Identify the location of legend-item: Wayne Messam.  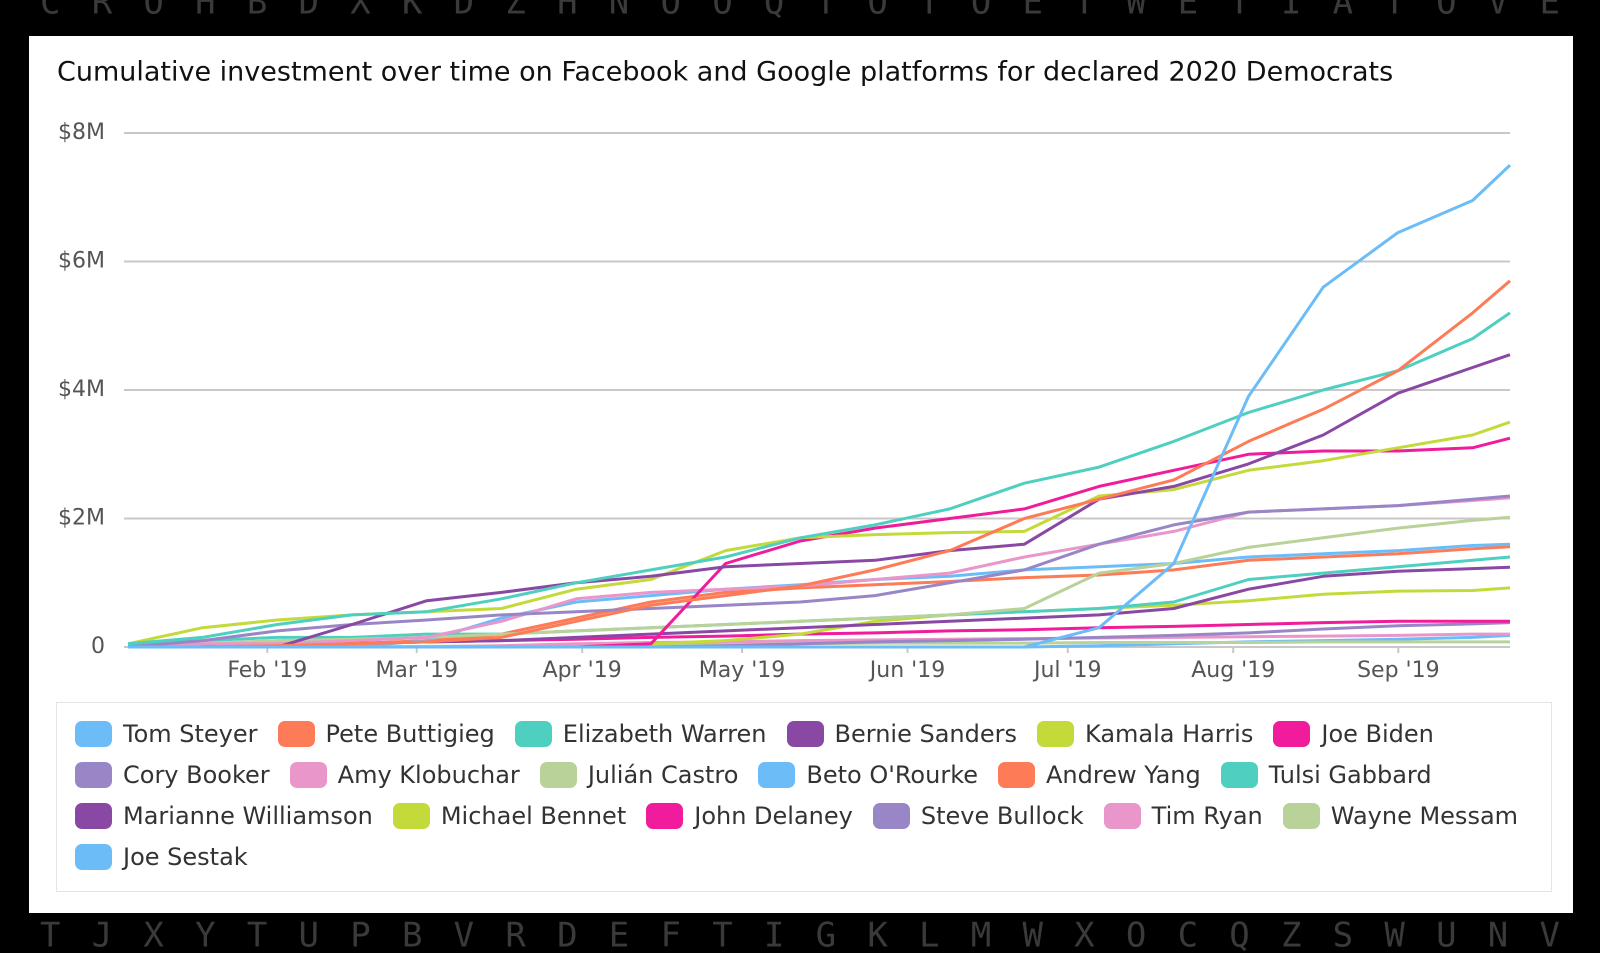
(1400, 815).